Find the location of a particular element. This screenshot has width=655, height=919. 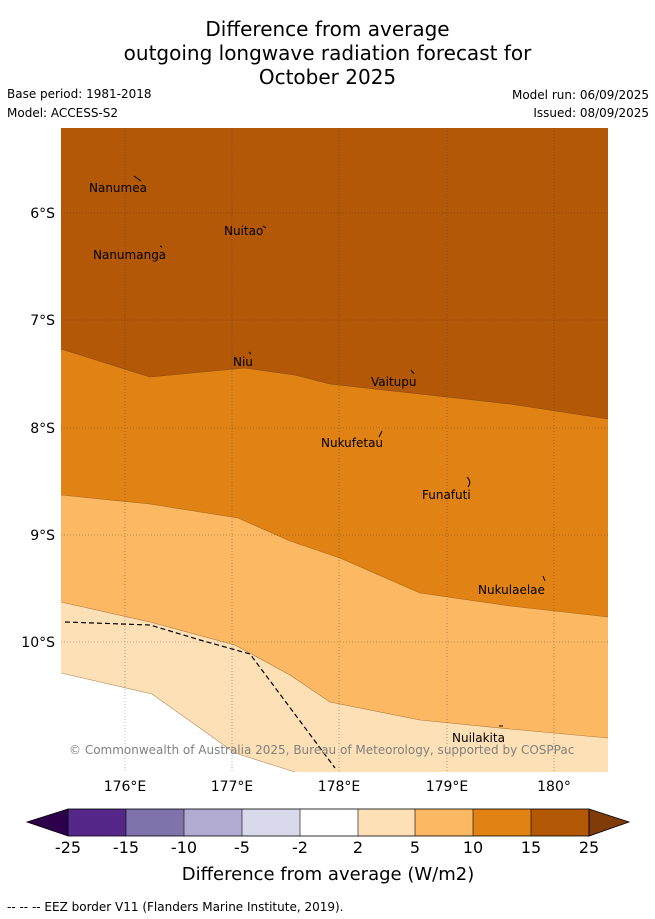

lon-tick-label: 179°E is located at coordinates (447, 787).